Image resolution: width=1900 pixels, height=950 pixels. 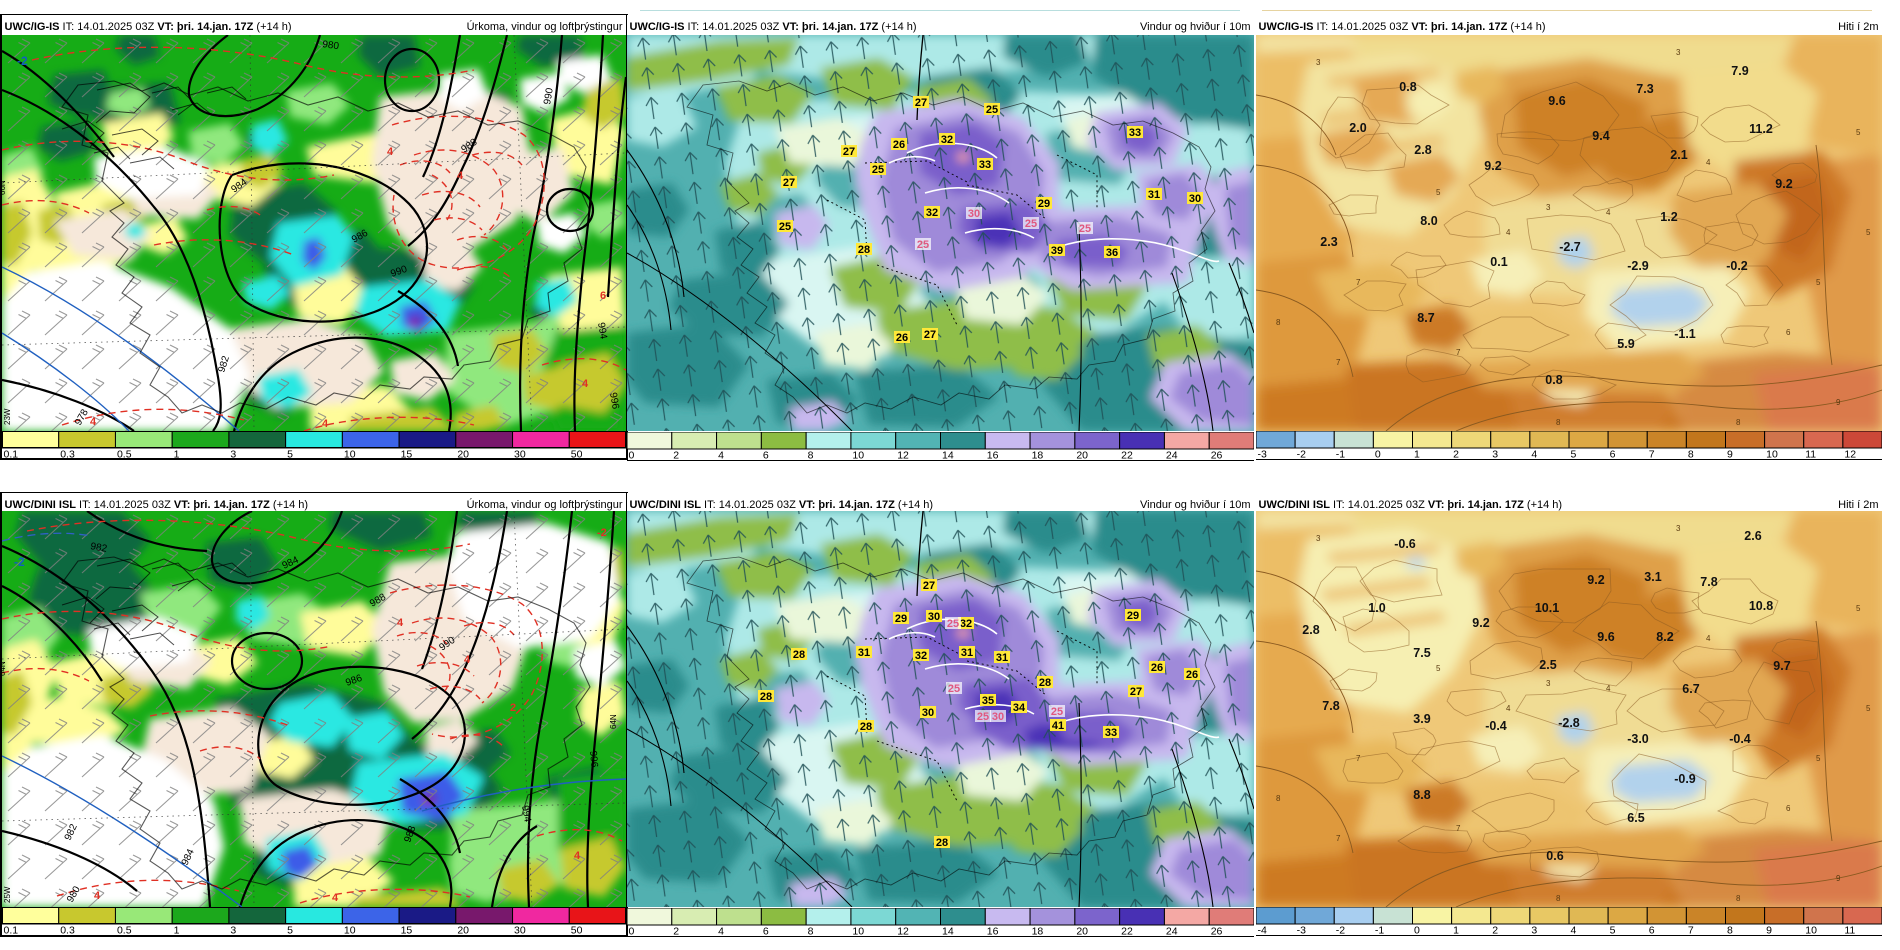 I want to click on svg-text: 2.8, so click(x=1422, y=150).